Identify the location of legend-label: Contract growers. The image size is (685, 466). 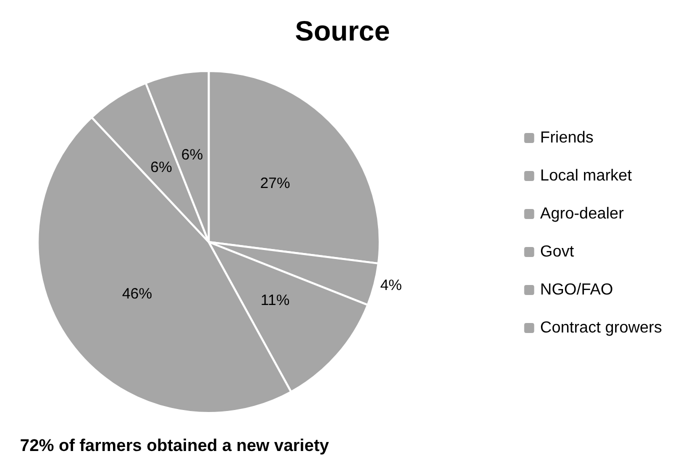
(601, 328).